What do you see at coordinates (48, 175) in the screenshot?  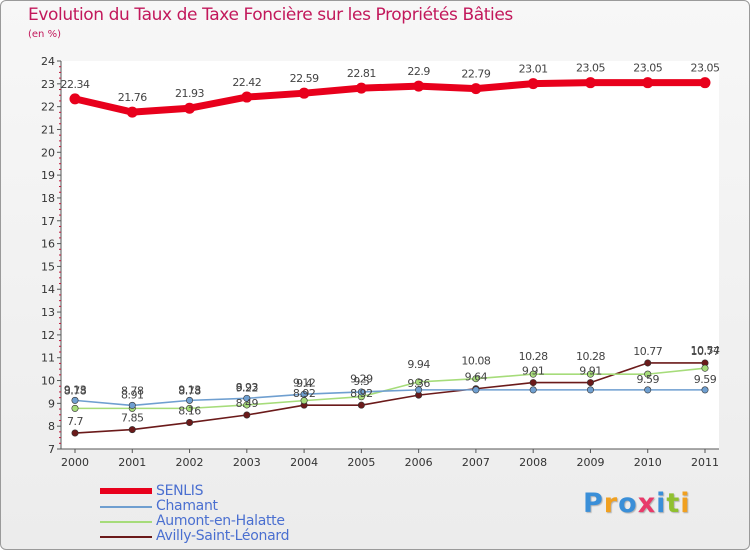 I see `y-tick-label: 19` at bounding box center [48, 175].